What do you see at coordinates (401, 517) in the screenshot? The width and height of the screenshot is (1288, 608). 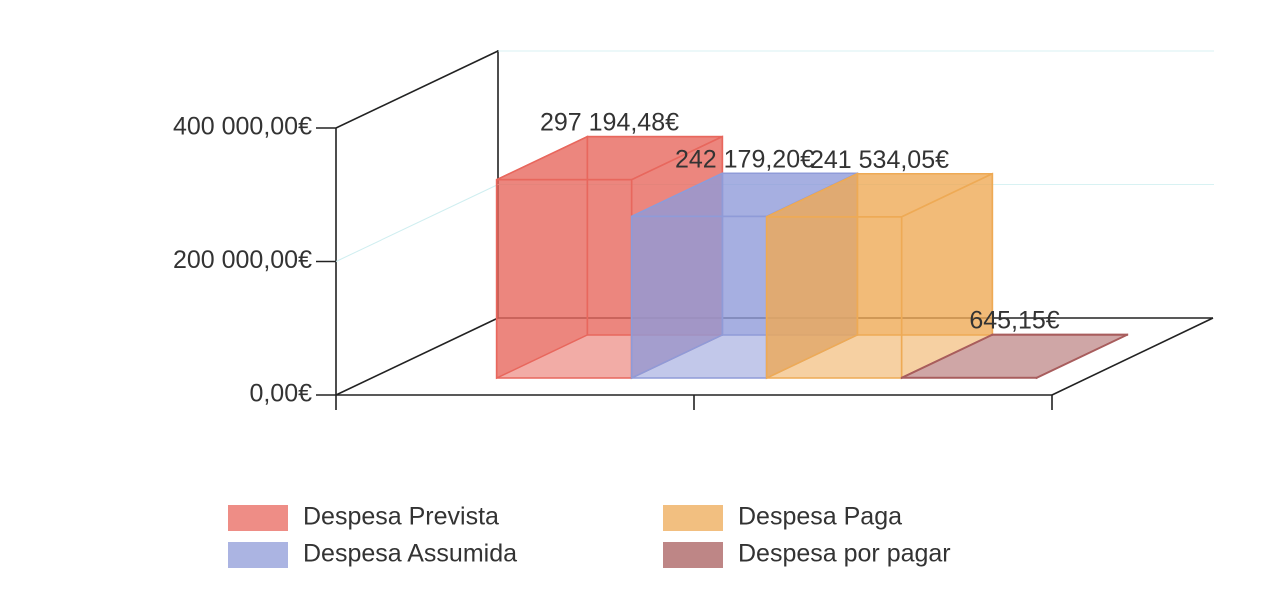 I see `legend-label: Despesa Prevista` at bounding box center [401, 517].